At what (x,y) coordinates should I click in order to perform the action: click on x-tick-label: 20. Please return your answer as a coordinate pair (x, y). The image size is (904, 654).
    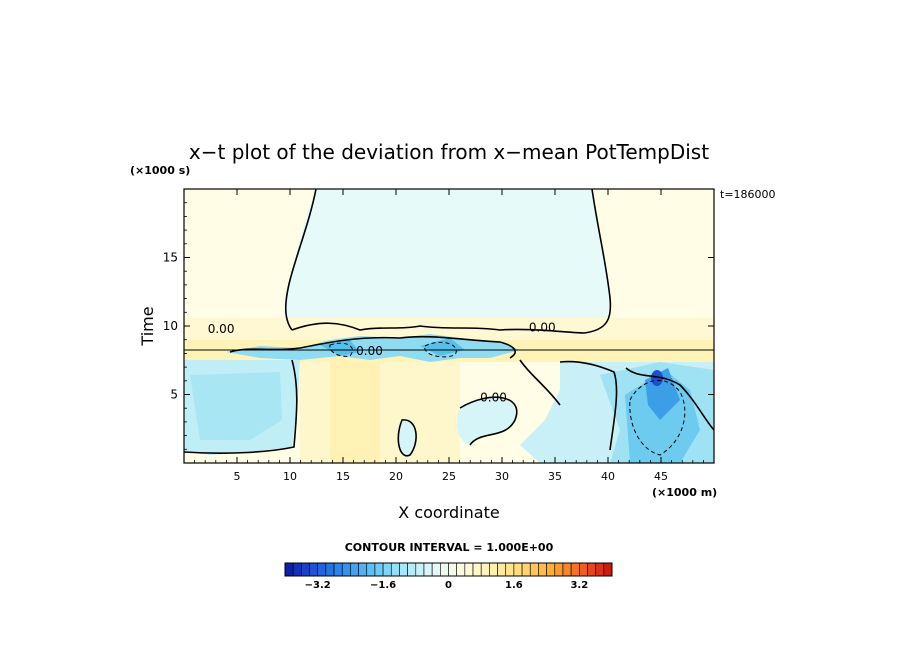
    Looking at the image, I should click on (396, 476).